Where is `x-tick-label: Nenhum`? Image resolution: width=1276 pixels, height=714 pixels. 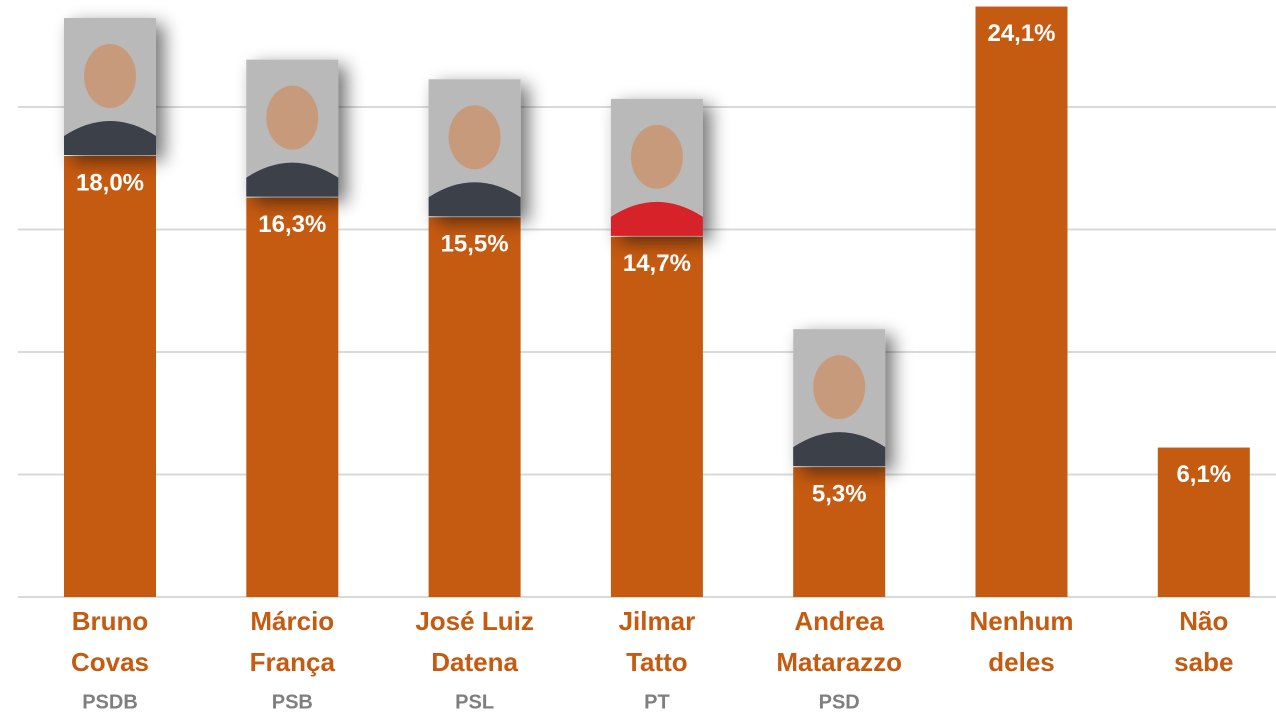
x-tick-label: Nenhum is located at coordinates (1022, 621).